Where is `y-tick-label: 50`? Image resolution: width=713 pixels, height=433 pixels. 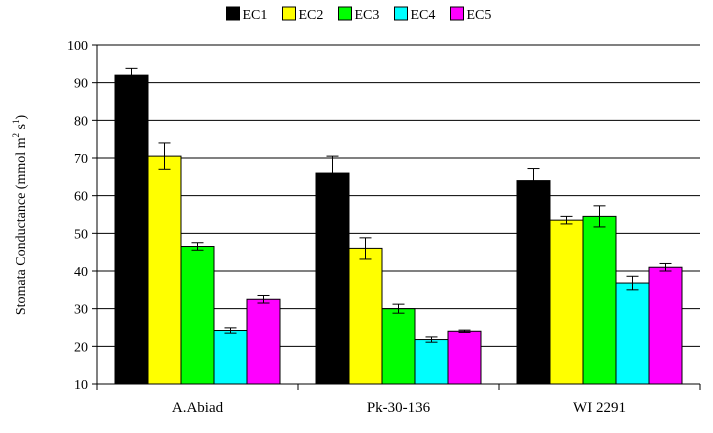
y-tick-label: 50 is located at coordinates (81, 234).